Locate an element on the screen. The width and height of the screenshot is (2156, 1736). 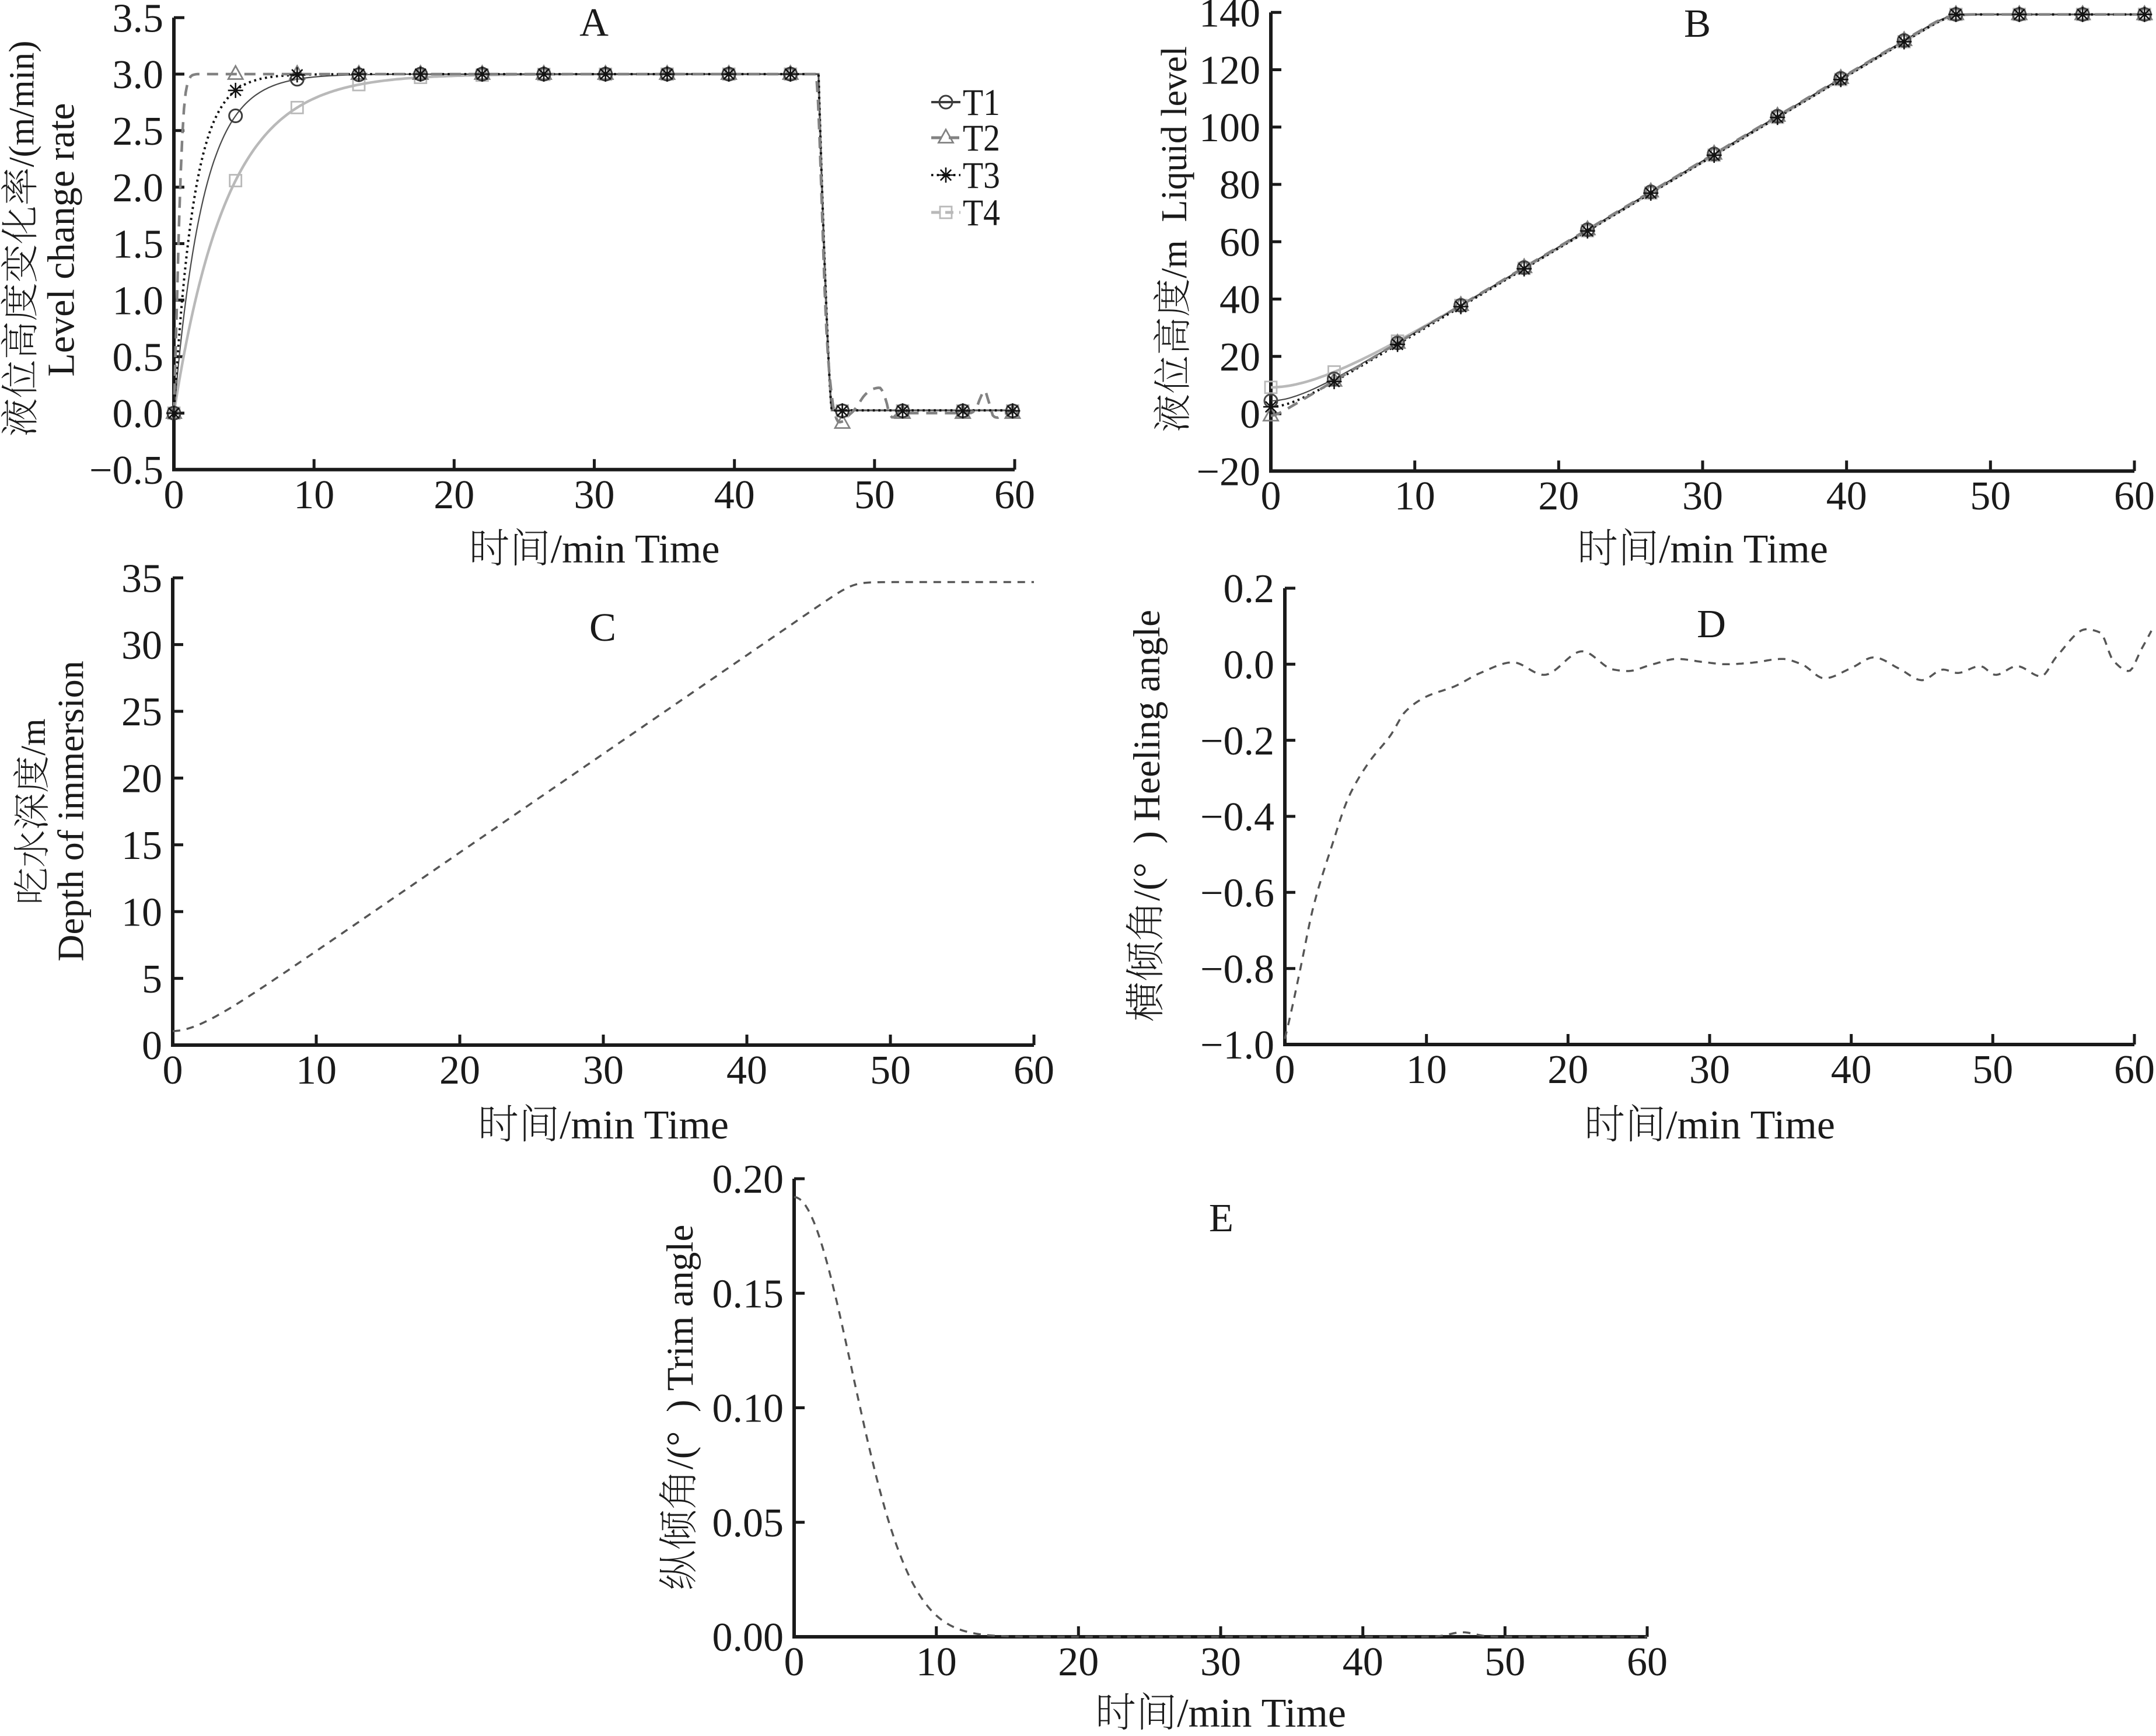
svg-text: −0.2 is located at coordinates (1237, 741).